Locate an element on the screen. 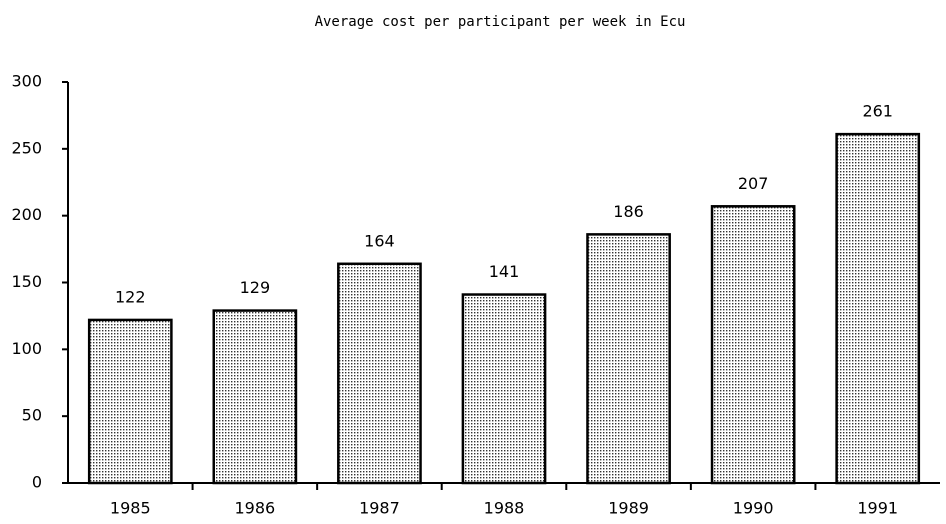  y-tick-label: 50 is located at coordinates (32, 415).